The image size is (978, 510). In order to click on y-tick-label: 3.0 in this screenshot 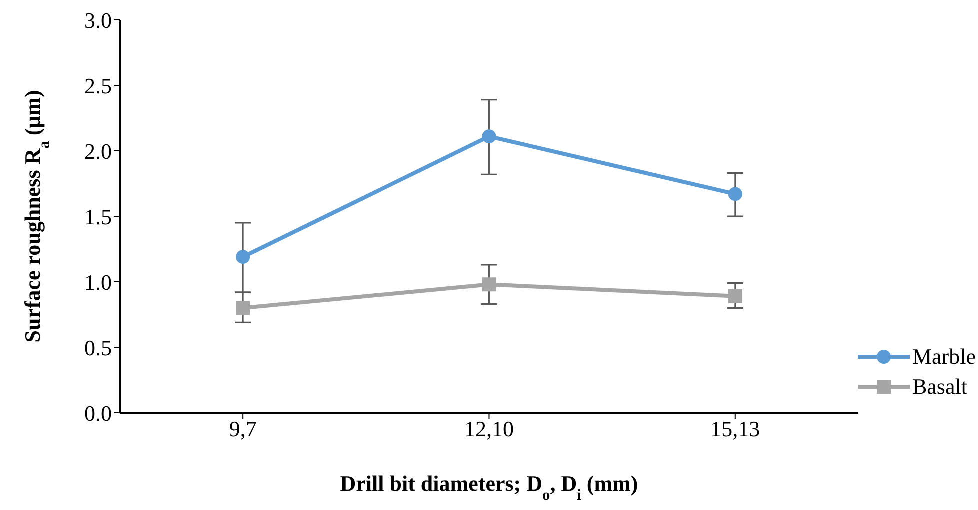, I will do `click(98, 20)`.